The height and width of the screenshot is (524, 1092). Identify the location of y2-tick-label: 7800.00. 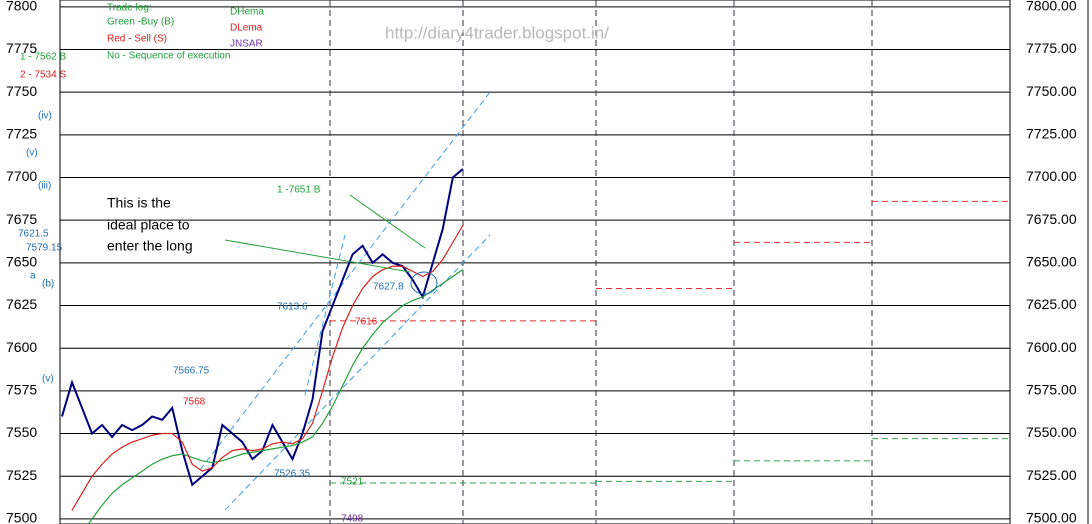
(1051, 7).